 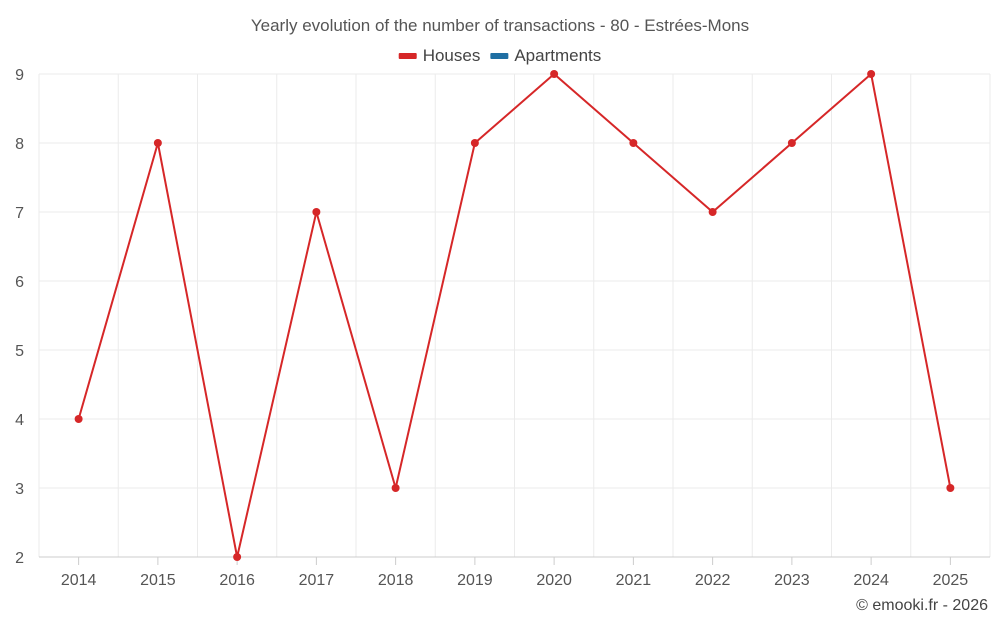 I want to click on x-tick-label: 2018, so click(x=396, y=580).